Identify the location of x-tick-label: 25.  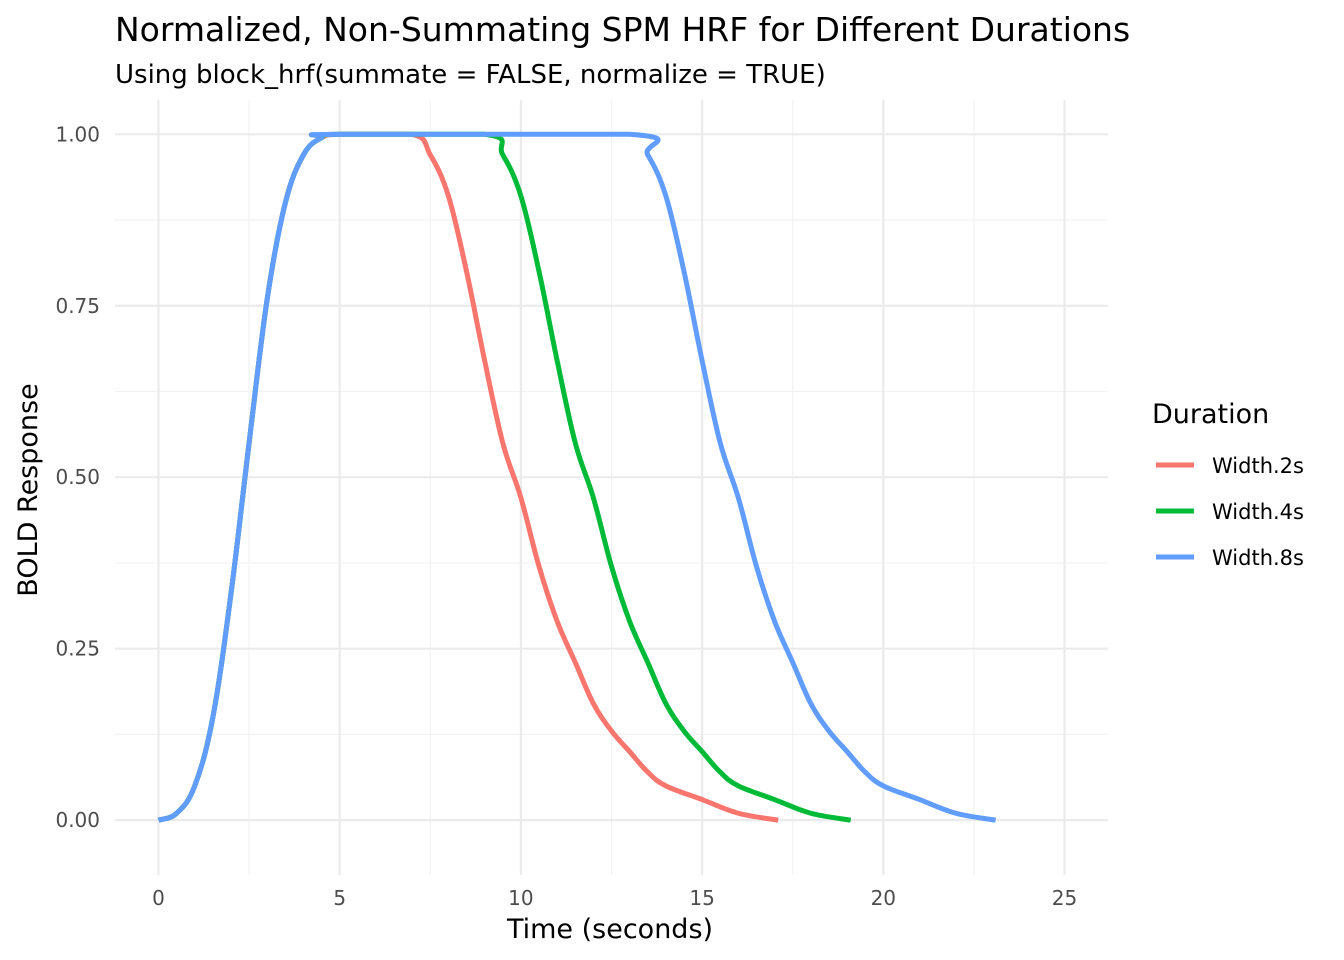
(1064, 898).